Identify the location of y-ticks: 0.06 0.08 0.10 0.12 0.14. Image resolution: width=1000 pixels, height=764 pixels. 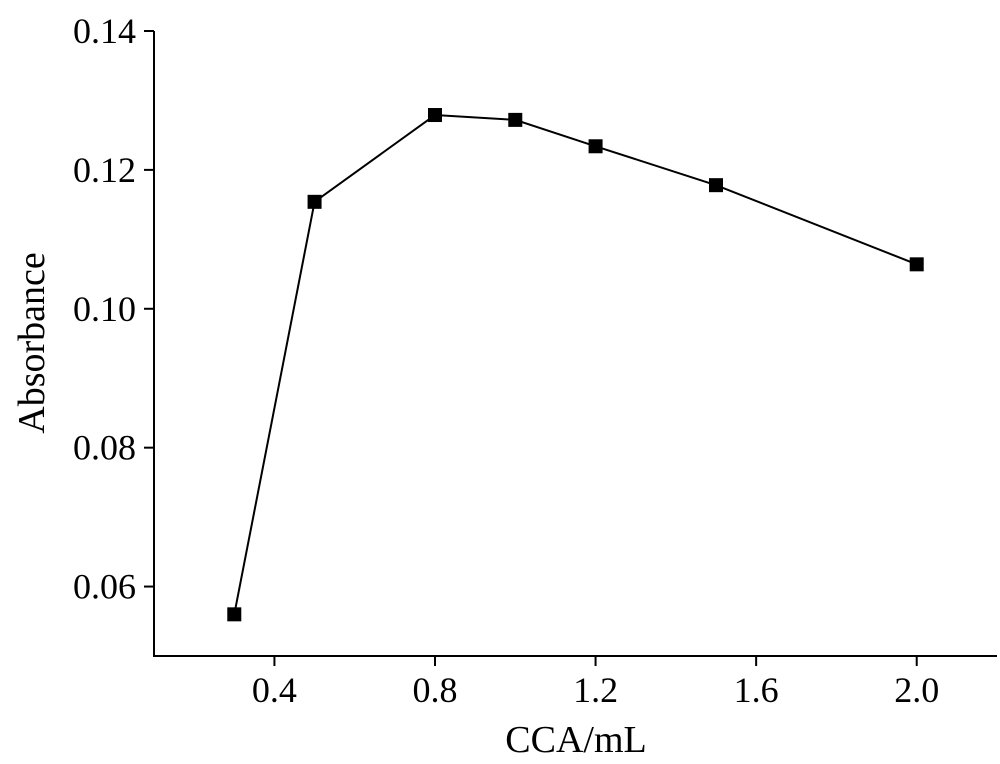
(113, 309).